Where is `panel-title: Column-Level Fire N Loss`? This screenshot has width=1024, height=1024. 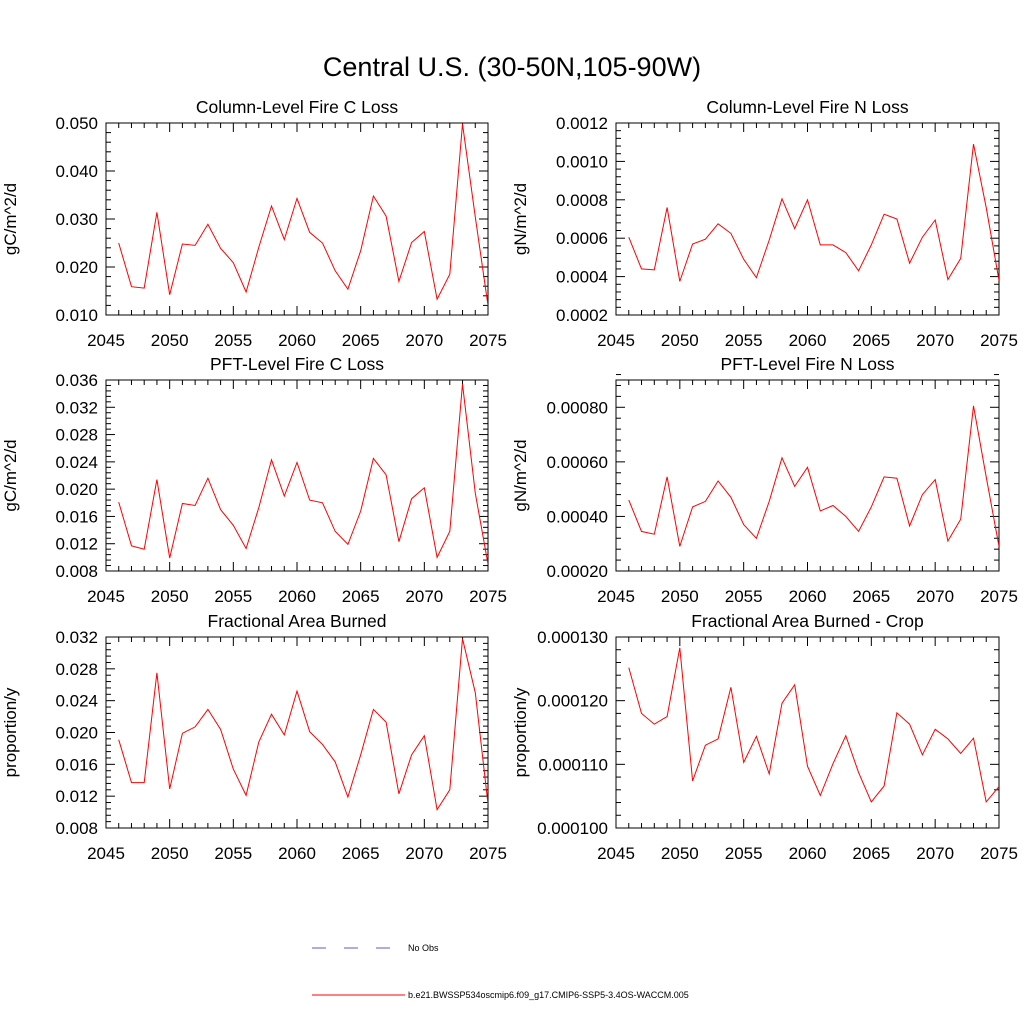
panel-title: Column-Level Fire N Loss is located at coordinates (807, 107).